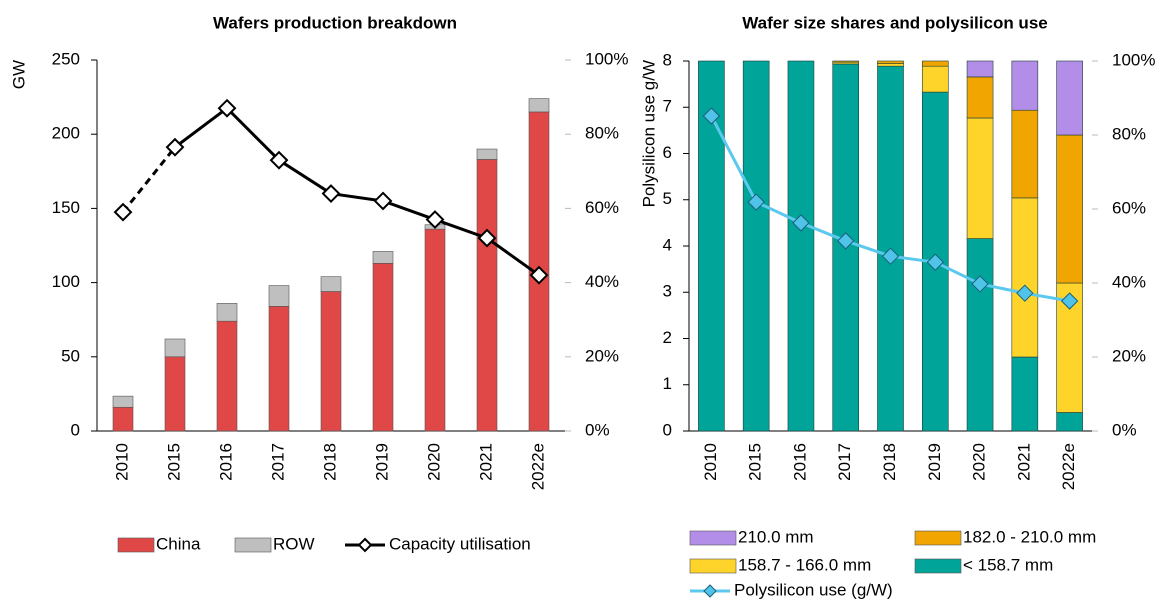  I want to click on y-tick-label: 100, so click(66, 281).